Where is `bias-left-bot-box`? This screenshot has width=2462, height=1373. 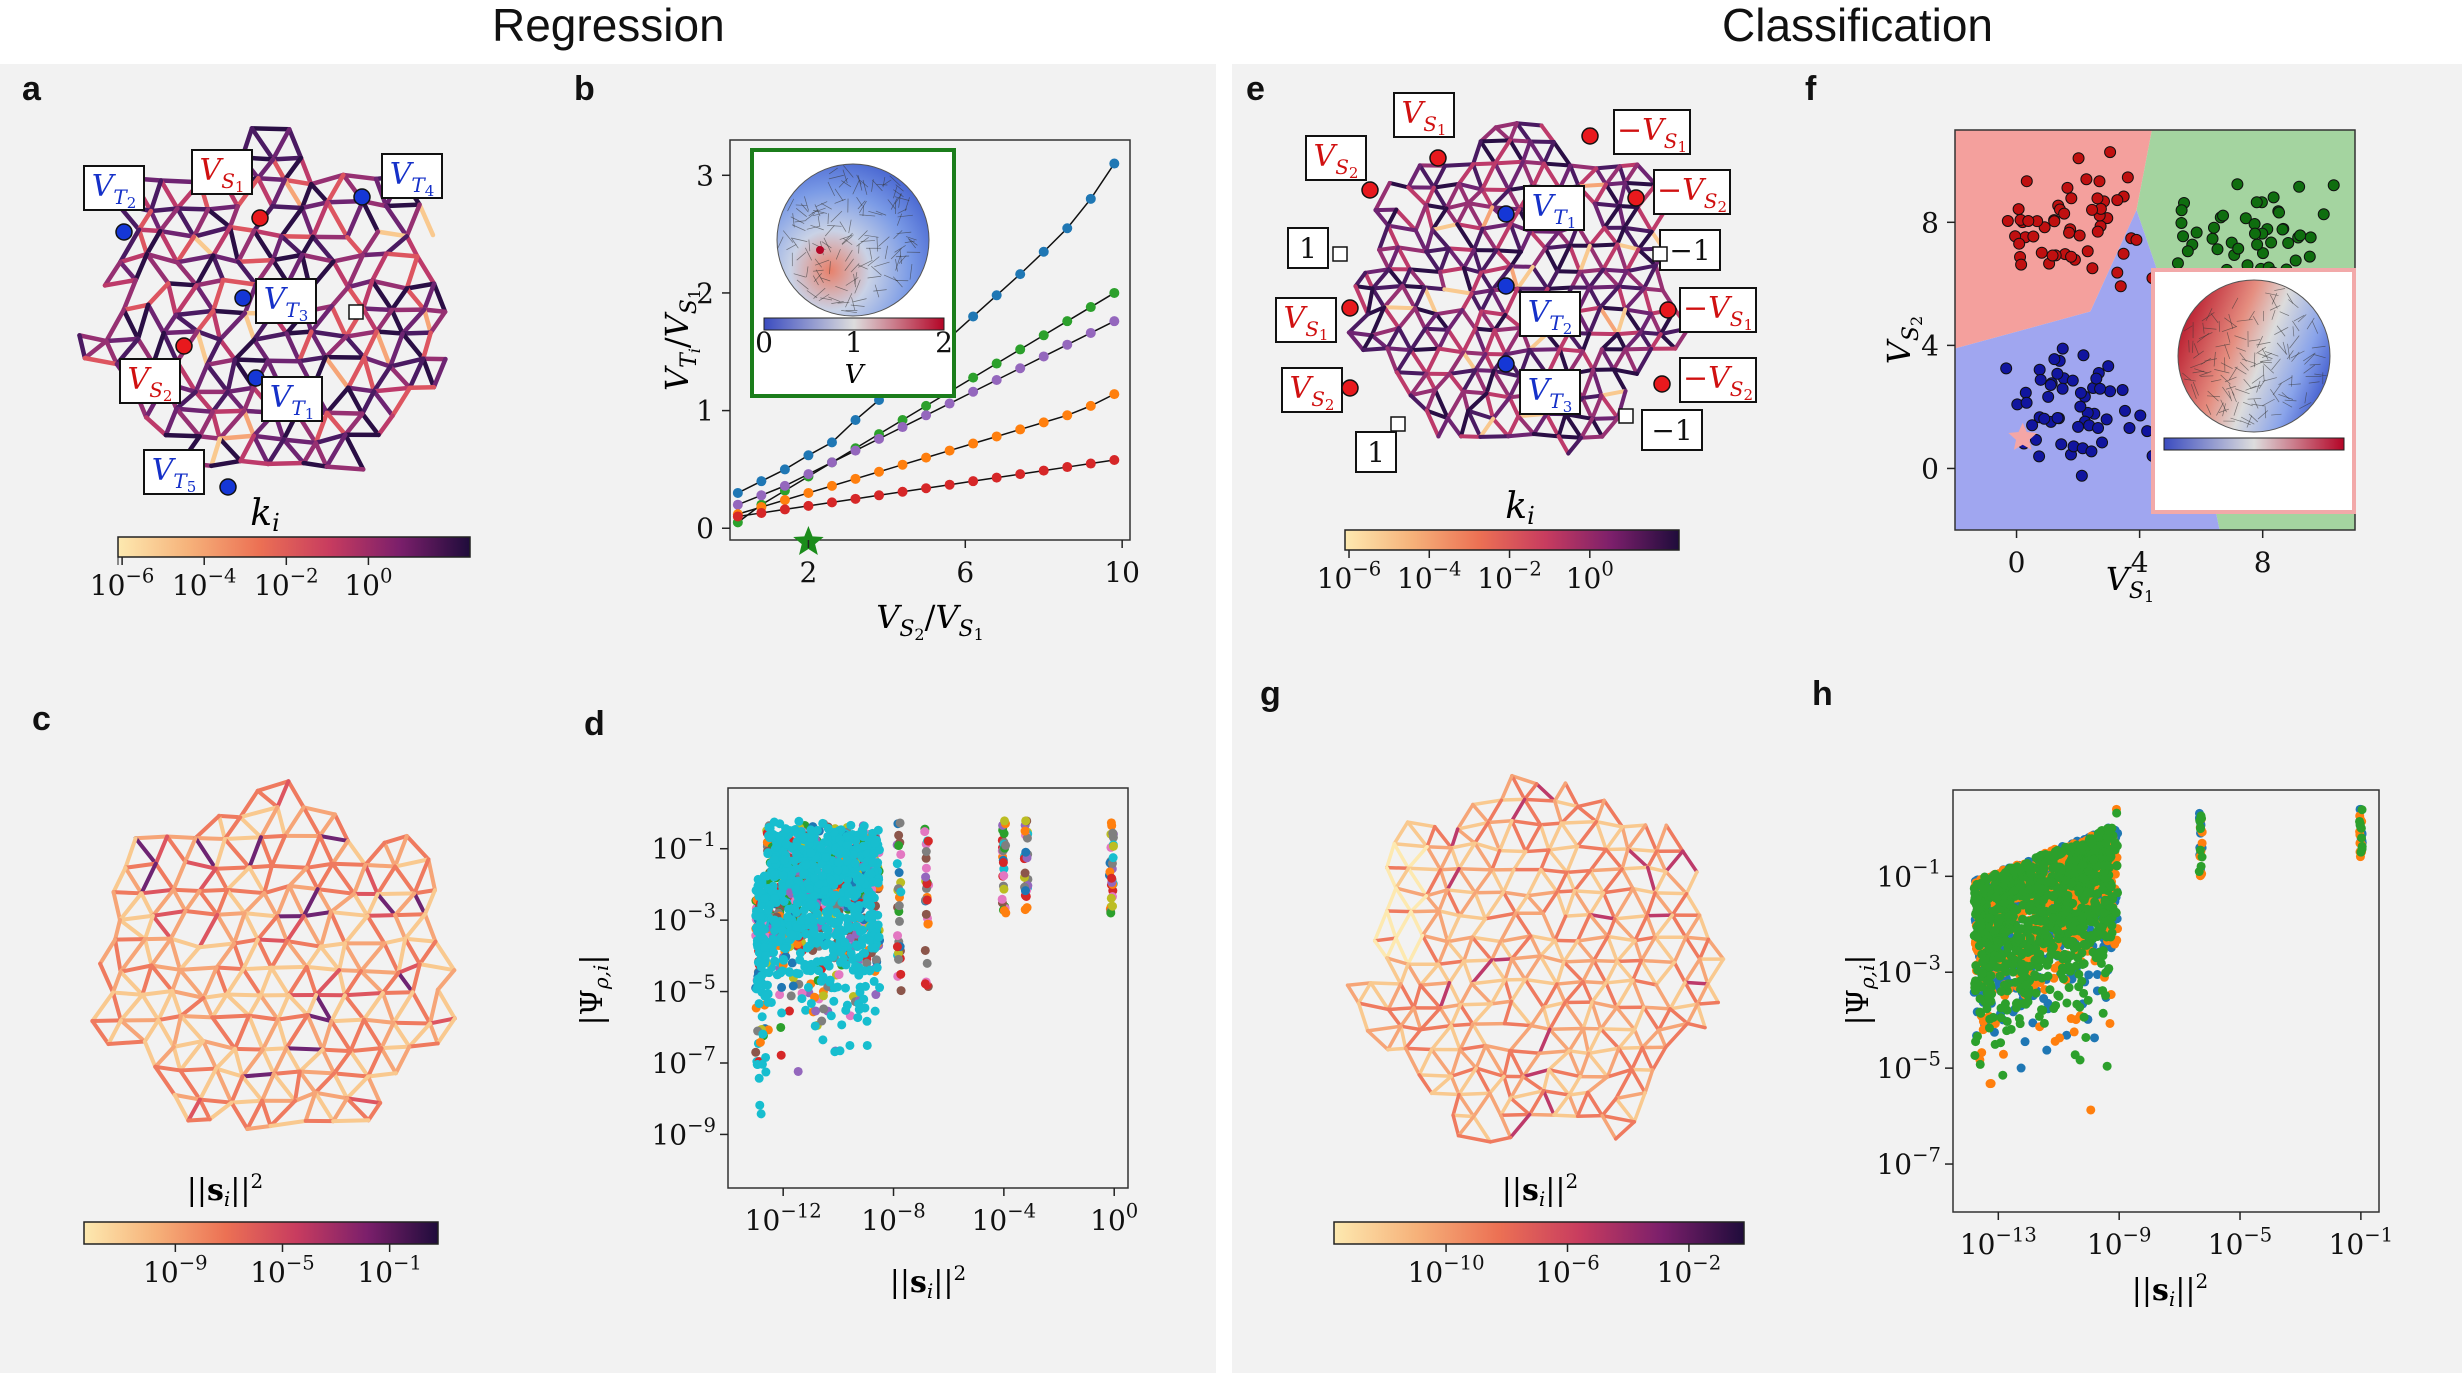
bias-left-bot-box is located at coordinates (1376, 452).